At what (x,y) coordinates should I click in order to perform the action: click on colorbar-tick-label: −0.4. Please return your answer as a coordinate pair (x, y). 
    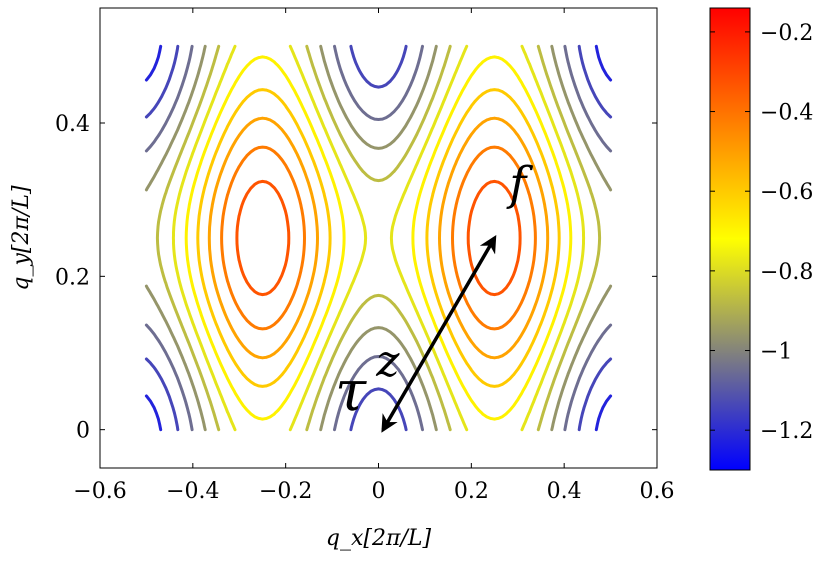
    Looking at the image, I should click on (786, 113).